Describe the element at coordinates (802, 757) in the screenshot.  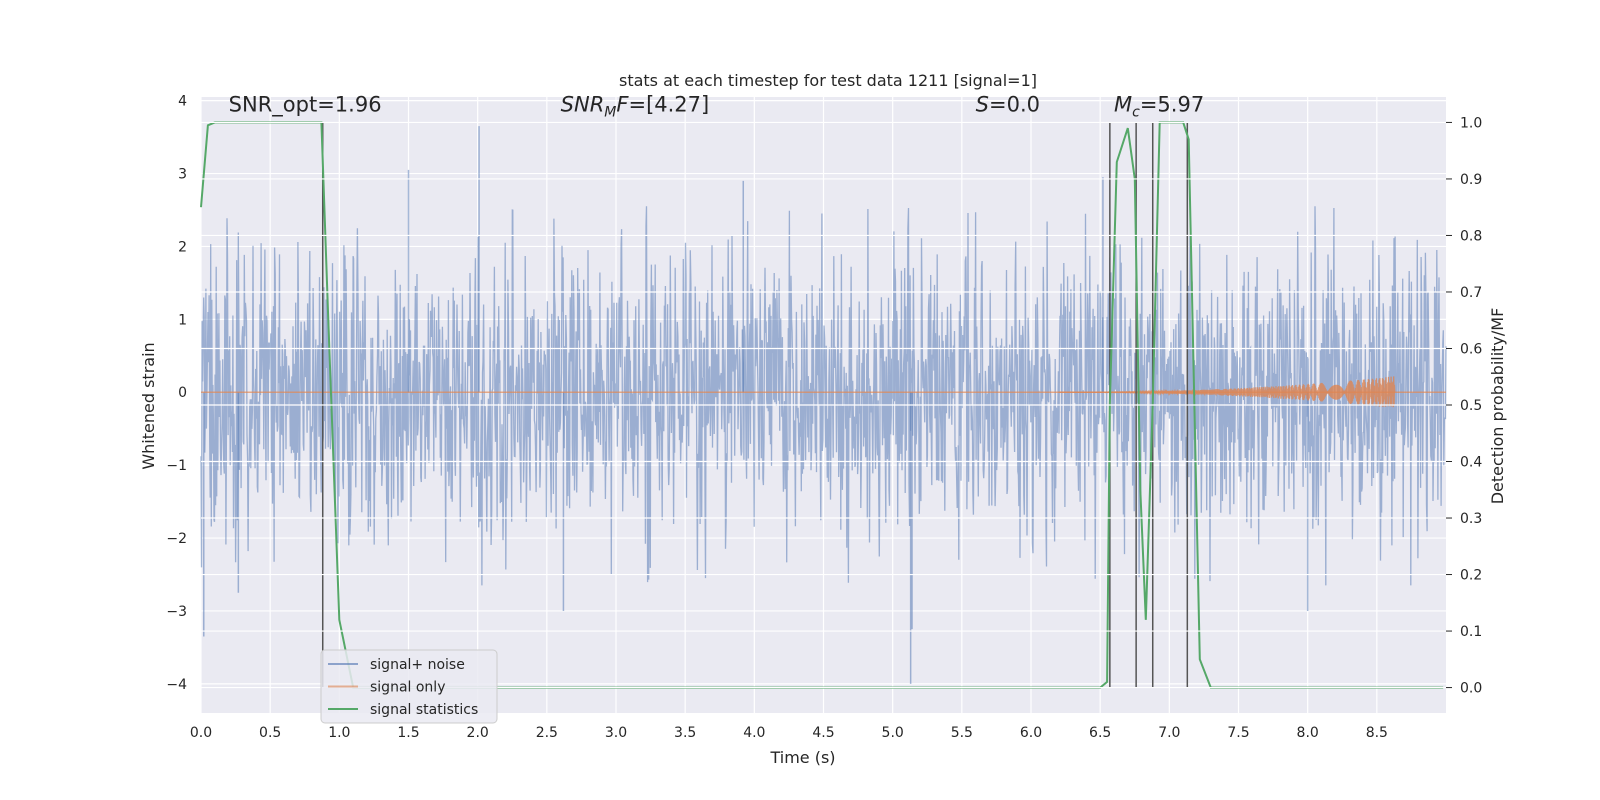
I see `x-axis-label: Time (s)` at that location.